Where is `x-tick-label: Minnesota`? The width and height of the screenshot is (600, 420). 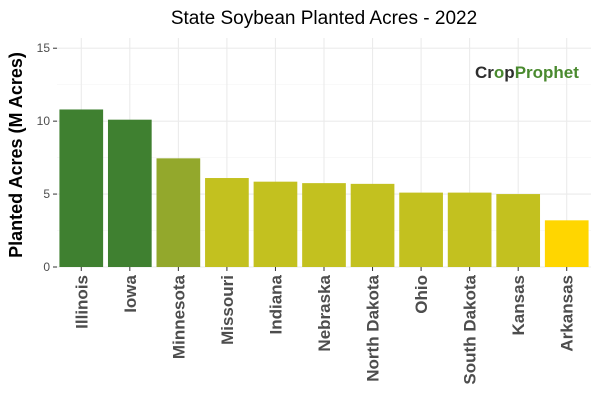 x-tick-label: Minnesota is located at coordinates (178, 316).